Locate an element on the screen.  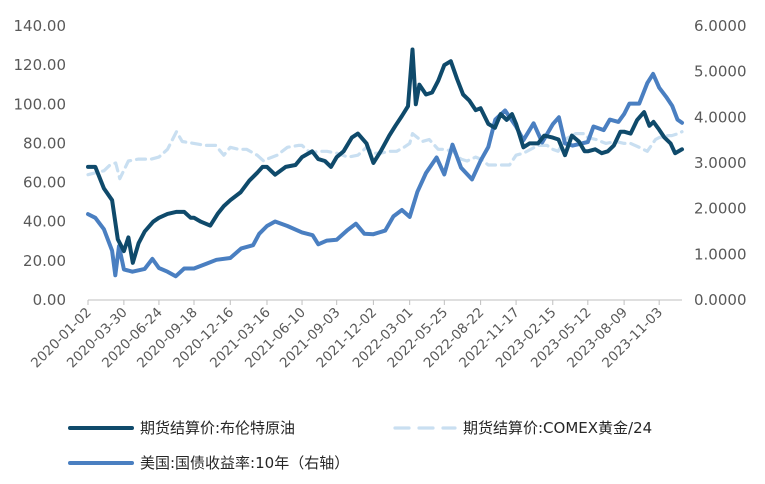
y-right-tick-label: 5.0000 is located at coordinates (720, 72).